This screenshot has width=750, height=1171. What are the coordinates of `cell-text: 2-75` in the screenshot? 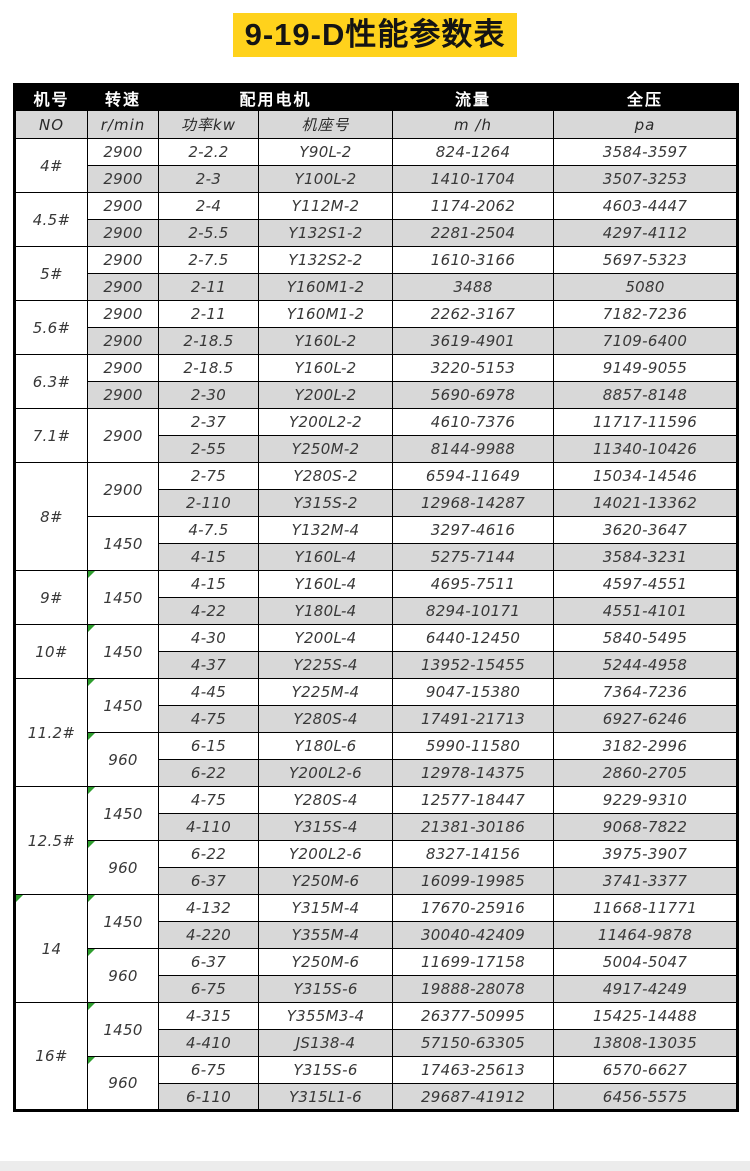 It's located at (208, 476).